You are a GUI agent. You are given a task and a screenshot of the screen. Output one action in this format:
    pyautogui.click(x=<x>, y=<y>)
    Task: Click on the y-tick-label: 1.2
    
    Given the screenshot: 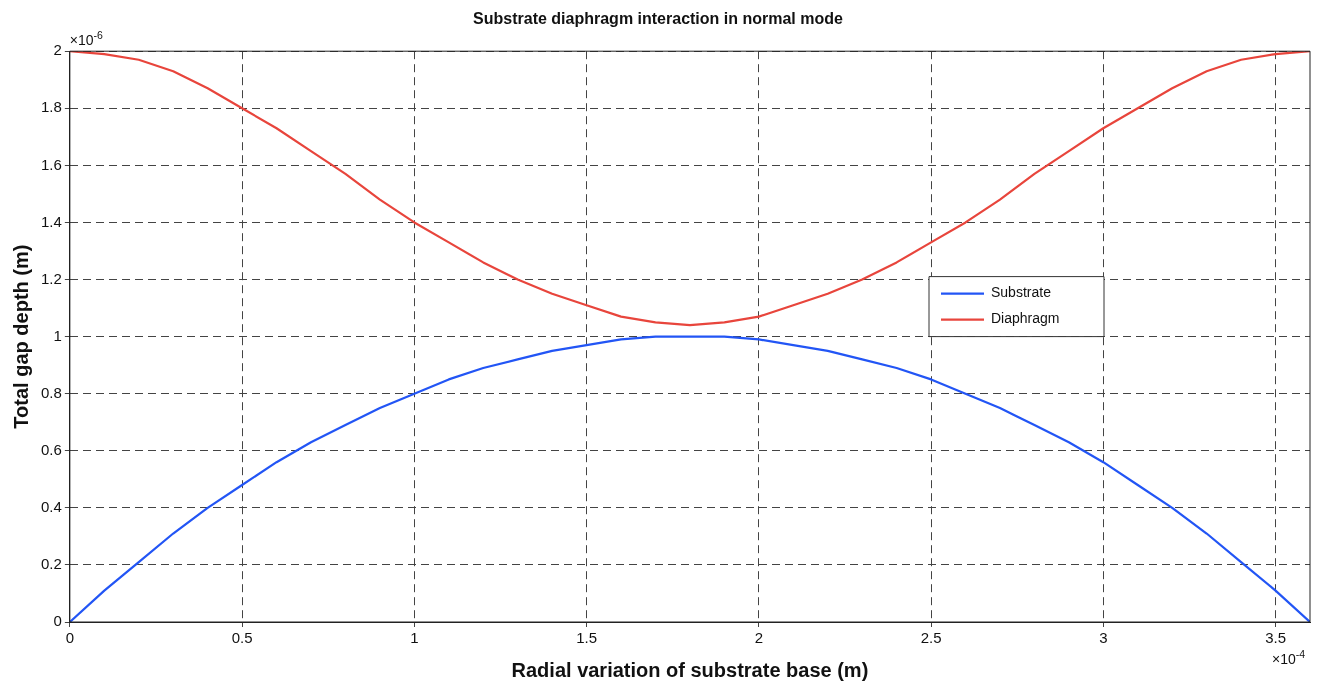 What is the action you would take?
    pyautogui.click(x=51, y=278)
    